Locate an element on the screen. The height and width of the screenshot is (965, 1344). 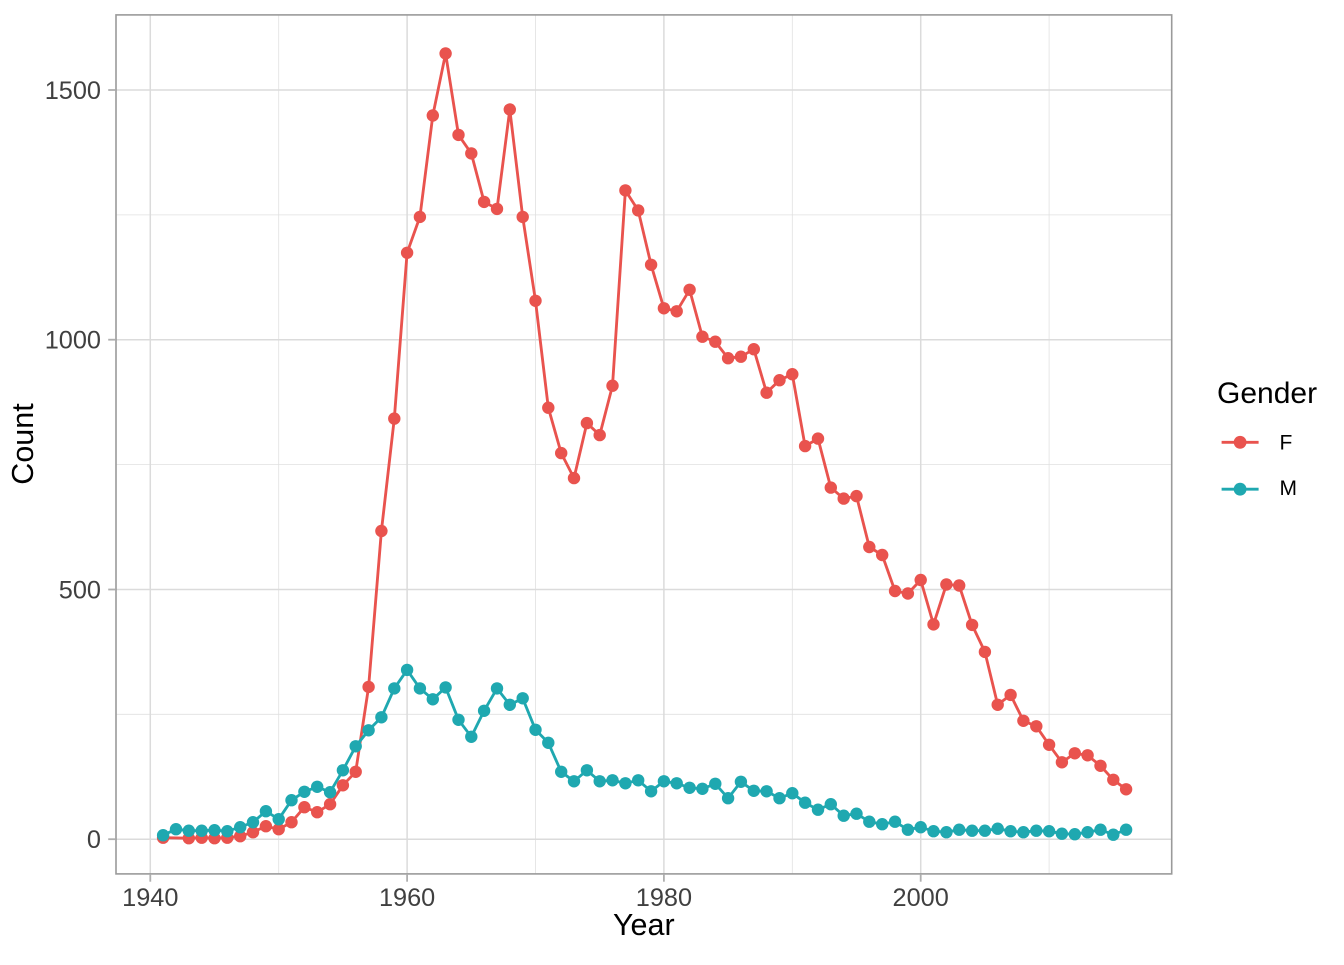
svg-text: 1000 is located at coordinates (73, 341).